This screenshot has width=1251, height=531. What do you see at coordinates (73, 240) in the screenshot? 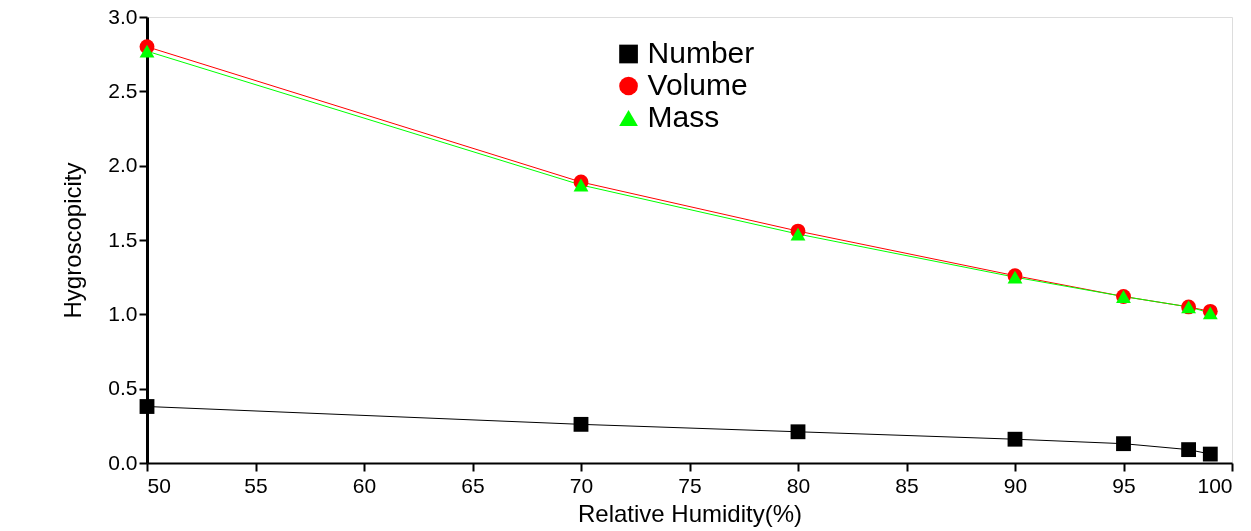
I see `y-axis-title: Hygroscopicity` at bounding box center [73, 240].